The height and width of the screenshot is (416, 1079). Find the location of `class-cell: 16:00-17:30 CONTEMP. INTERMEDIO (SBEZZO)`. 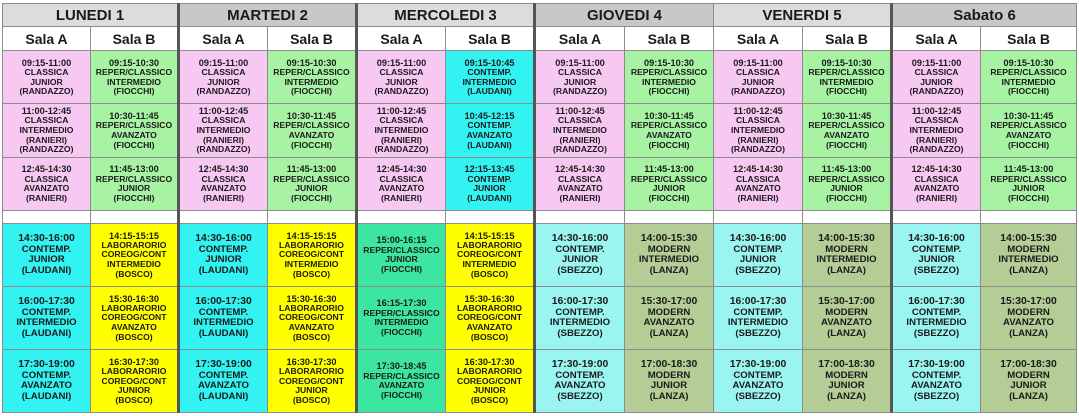

class-cell: 16:00-17:30 CONTEMP. INTERMEDIO (SBEZZO) is located at coordinates (758, 317).